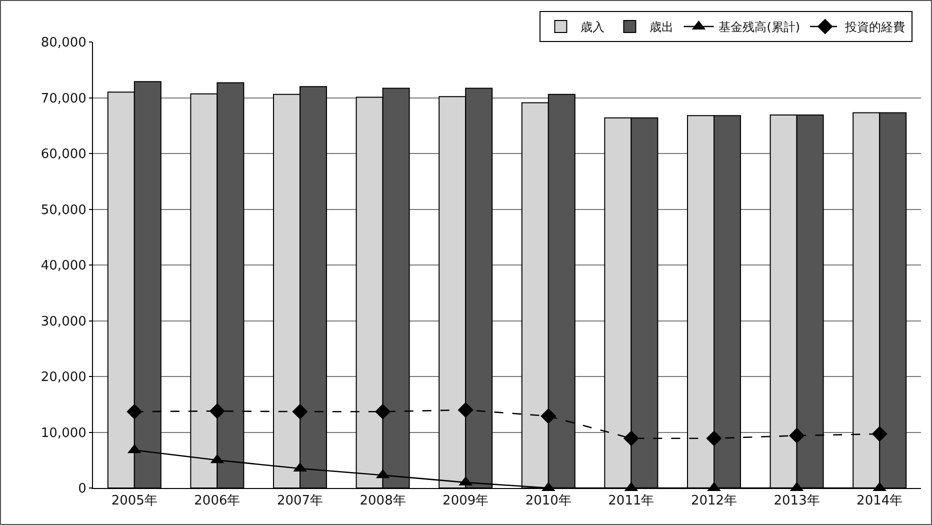 The height and width of the screenshot is (525, 932). Describe the element at coordinates (759, 27) in the screenshot. I see `legend-label: 基金残高(累計)` at that location.